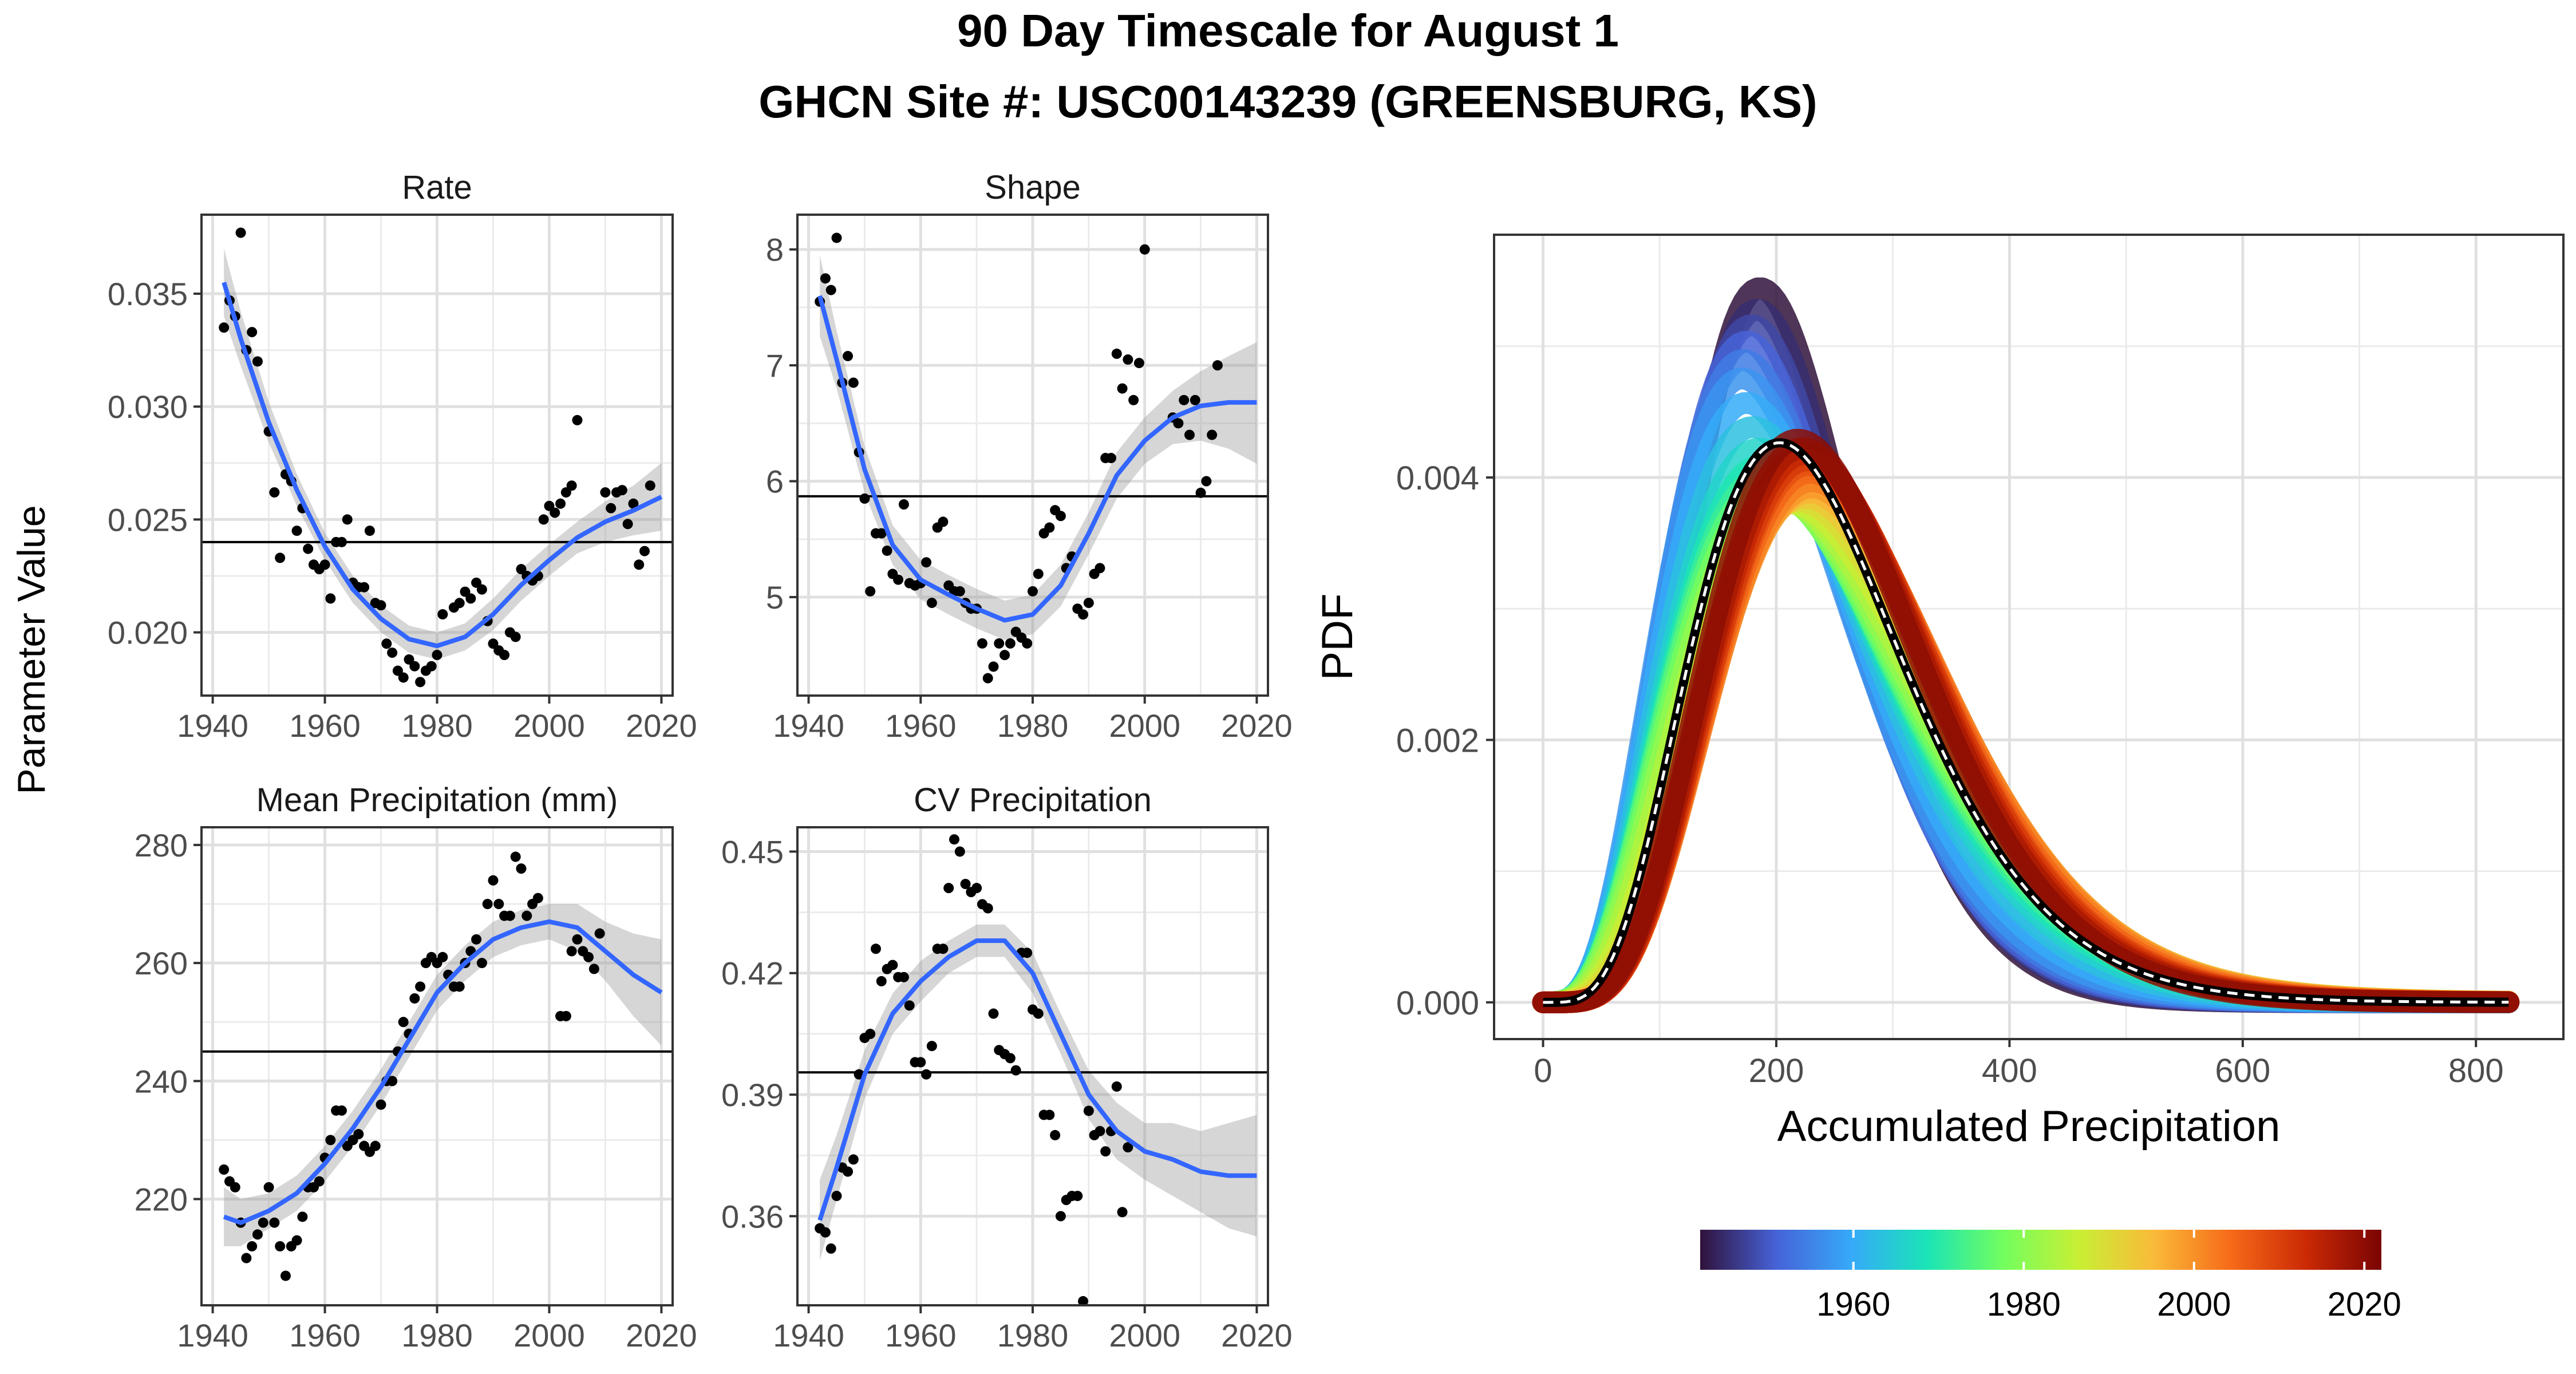 This screenshot has height=1374, width=2576. What do you see at coordinates (775, 597) in the screenshot?
I see `y-tick-label: 5` at bounding box center [775, 597].